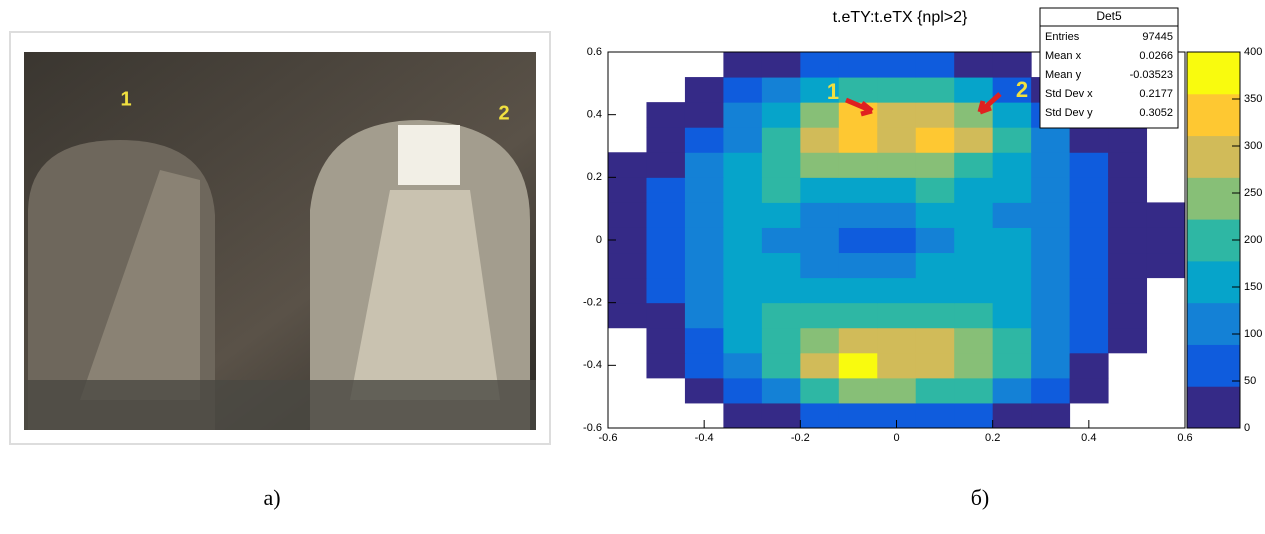  Describe the element at coordinates (900, 17) in the screenshot. I see `chart-title: t.eTY:t.eTX {npl>2}` at that location.